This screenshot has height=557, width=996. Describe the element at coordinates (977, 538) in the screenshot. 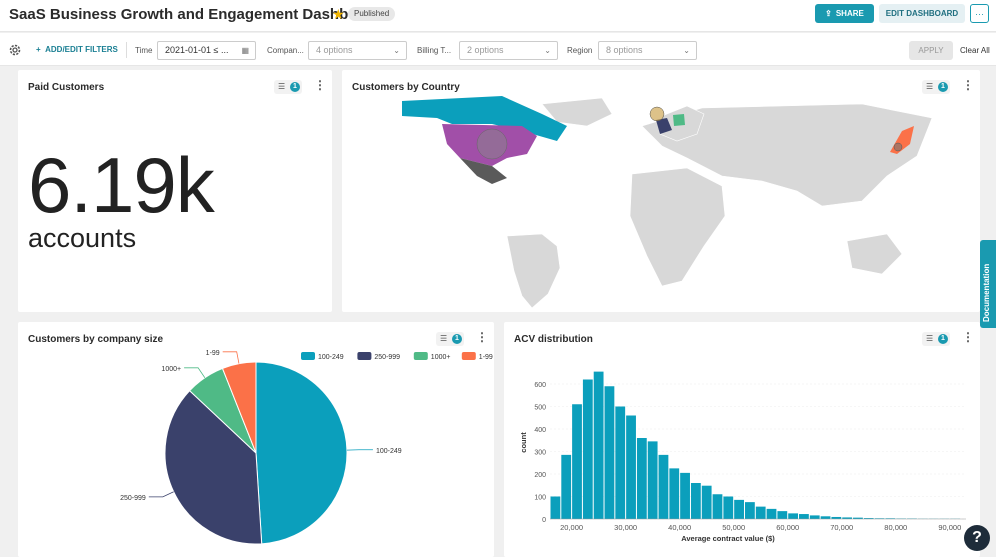

I see `help-button: ?` at that location.